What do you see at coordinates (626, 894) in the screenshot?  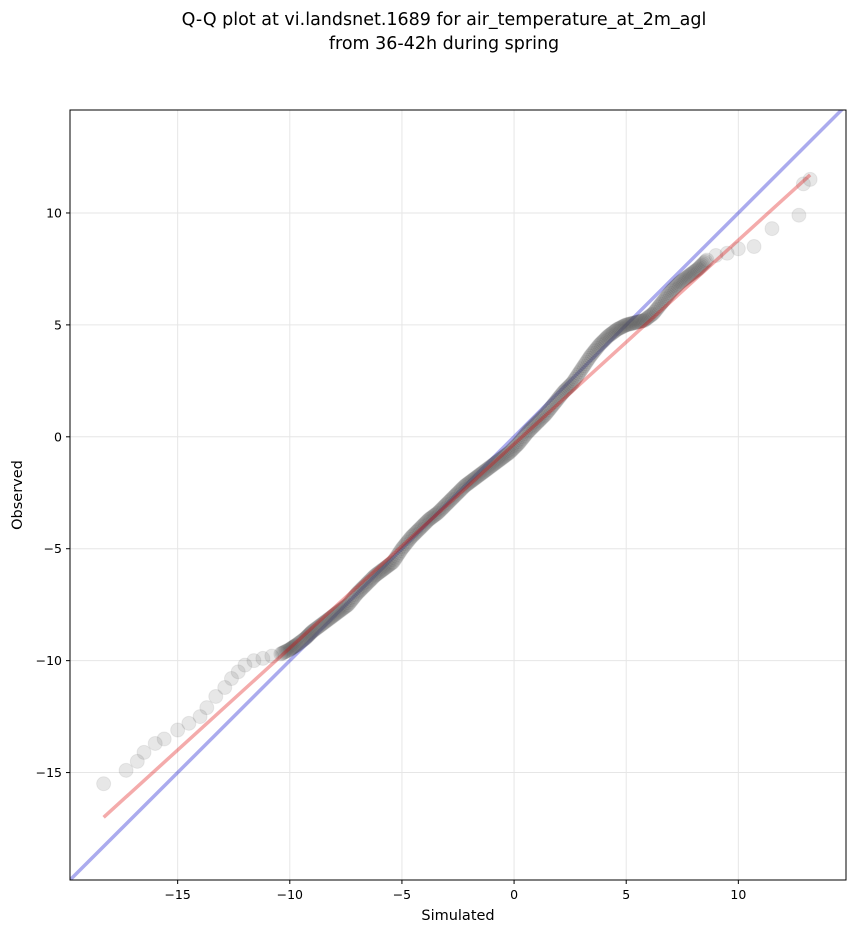 I see `x-tick-label: 5` at bounding box center [626, 894].